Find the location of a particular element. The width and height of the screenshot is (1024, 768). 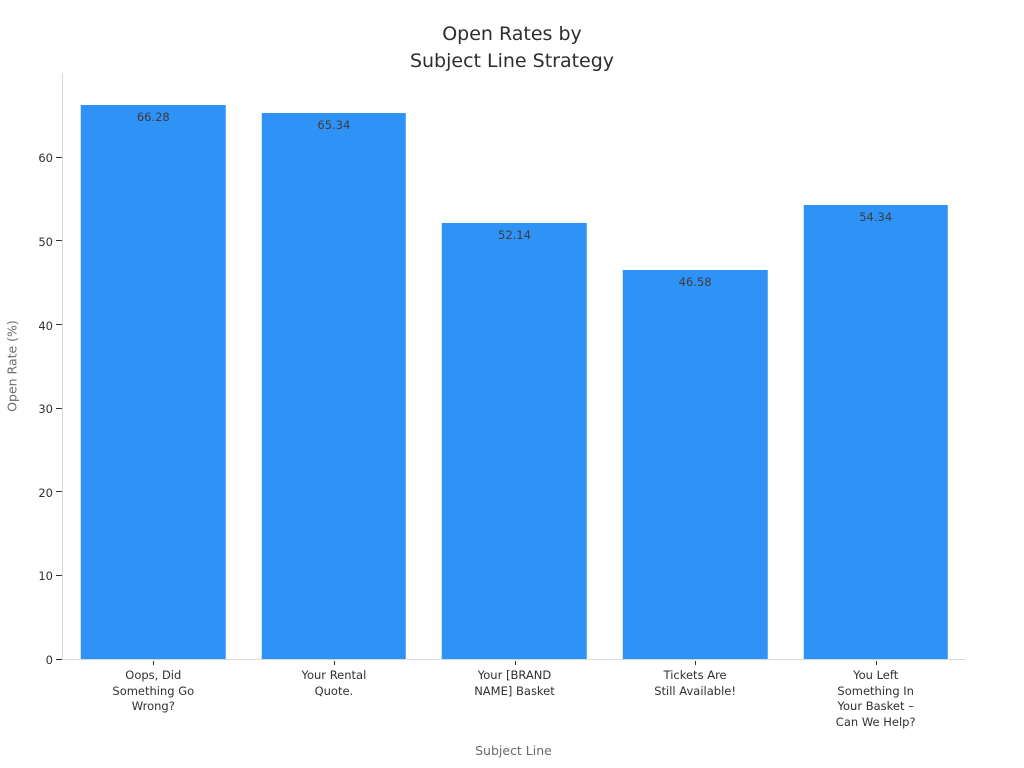

y-tick-label: 0 is located at coordinates (49, 660).